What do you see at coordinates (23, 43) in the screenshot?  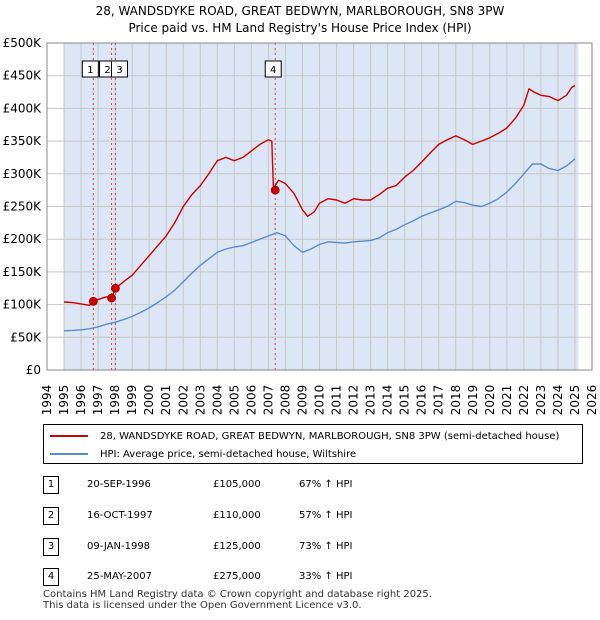 I see `y-tick-label: £500K` at bounding box center [23, 43].